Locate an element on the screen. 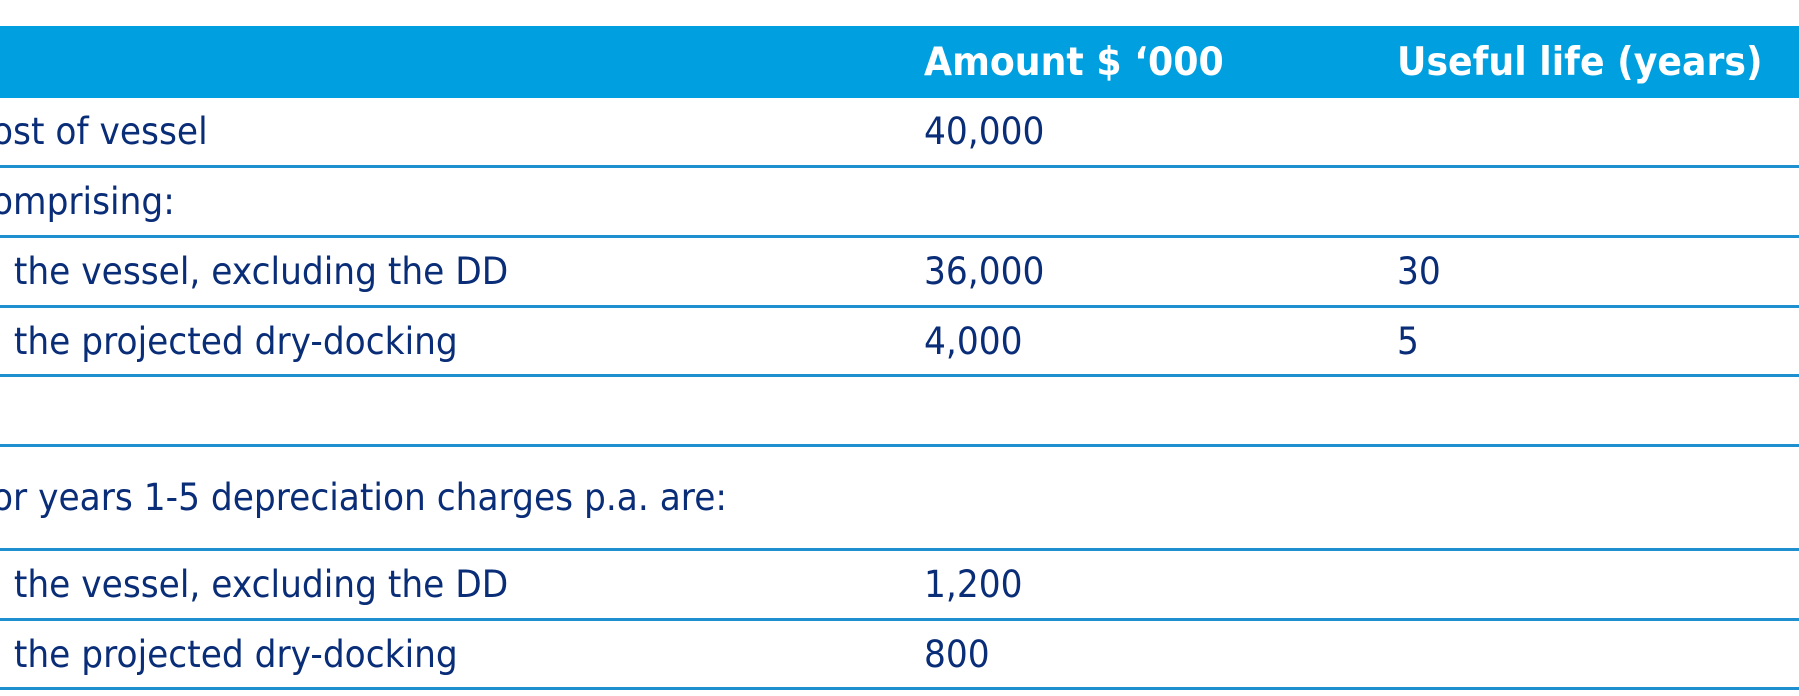  table-row: ost of vessel 40,000 is located at coordinates (899, 133).